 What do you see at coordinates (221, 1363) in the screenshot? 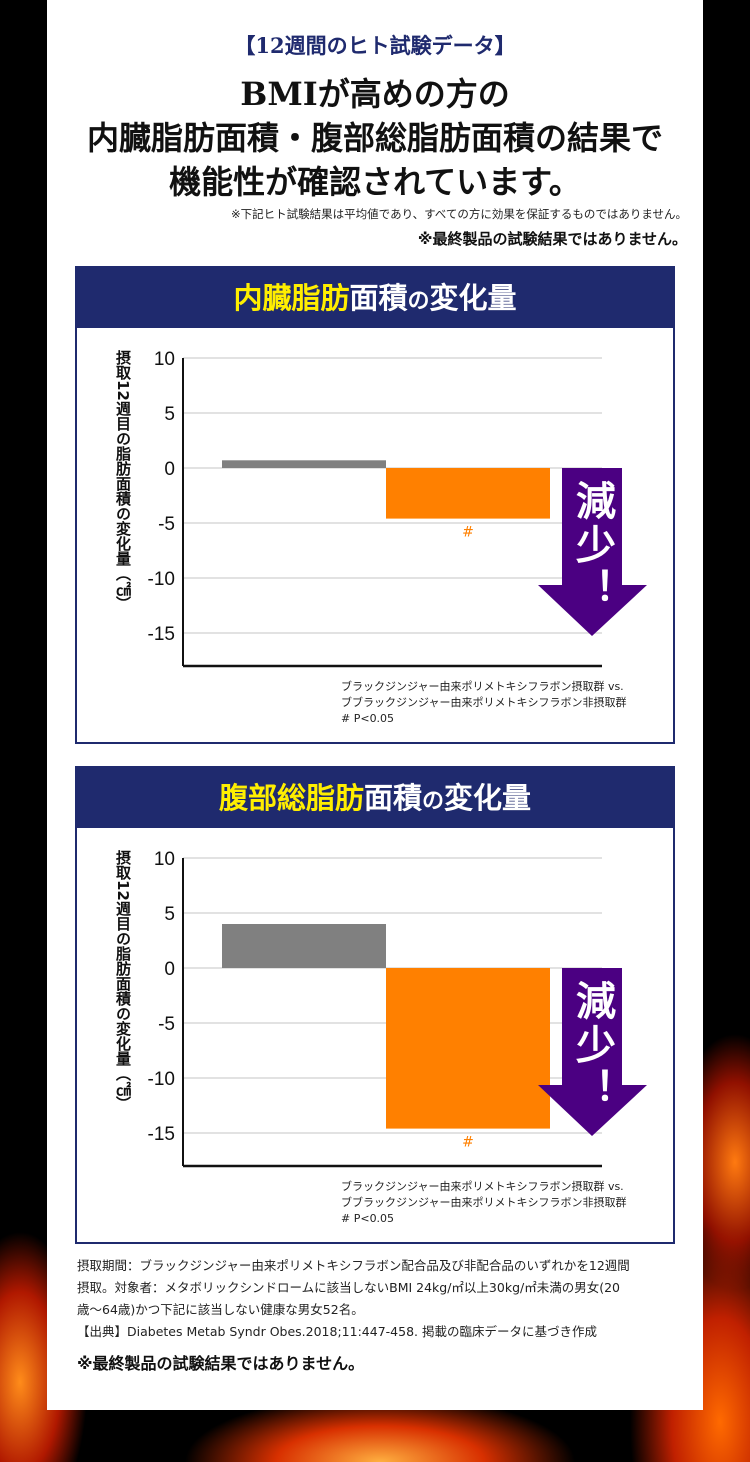
I see `final-disclaimer: ※最終製品の試験結果ではありません。` at bounding box center [221, 1363].